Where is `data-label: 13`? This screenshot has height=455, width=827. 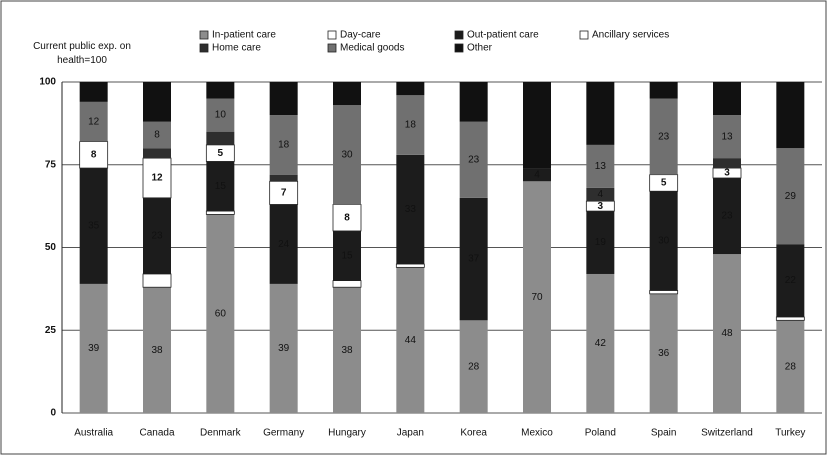 data-label: 13 is located at coordinates (727, 136).